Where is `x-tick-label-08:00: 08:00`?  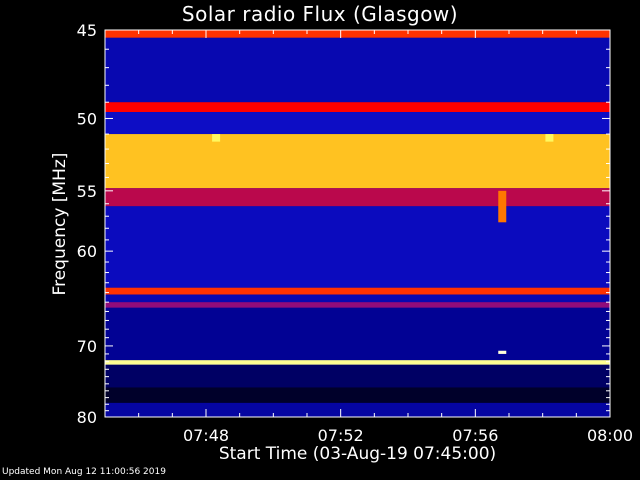
x-tick-label-08:00: 08:00 is located at coordinates (610, 435).